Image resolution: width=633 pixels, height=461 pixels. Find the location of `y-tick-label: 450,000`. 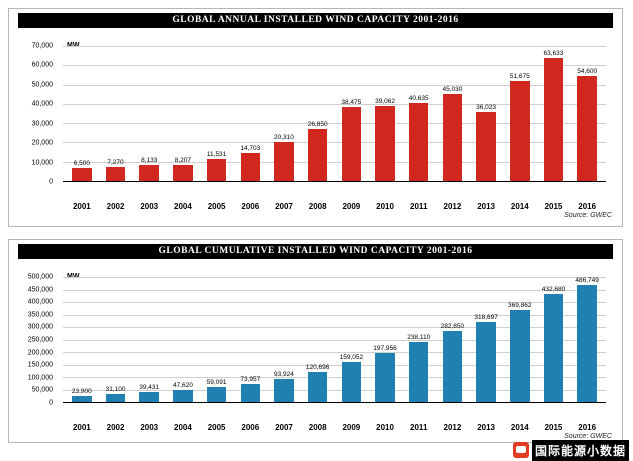

y-tick-label: 450,000 is located at coordinates (40, 290).